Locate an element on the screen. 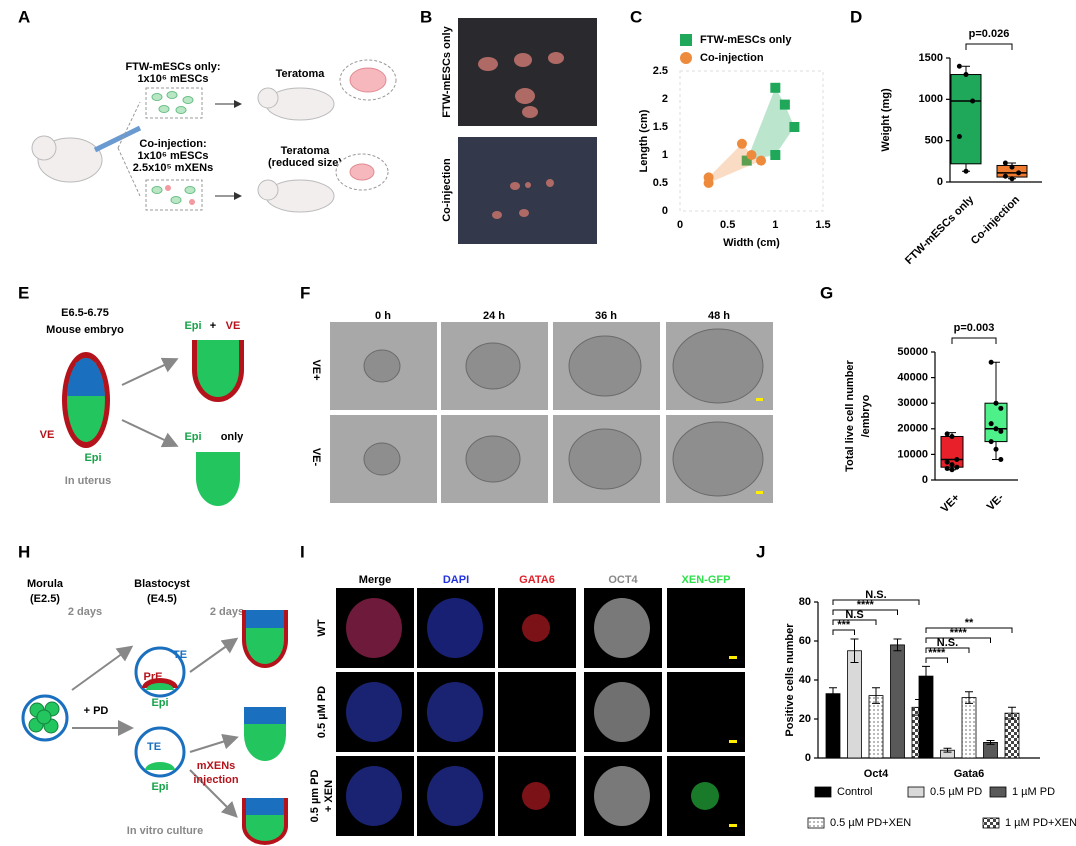 The height and width of the screenshot is (846, 1076). y-tick-label: 0 is located at coordinates (925, 480).